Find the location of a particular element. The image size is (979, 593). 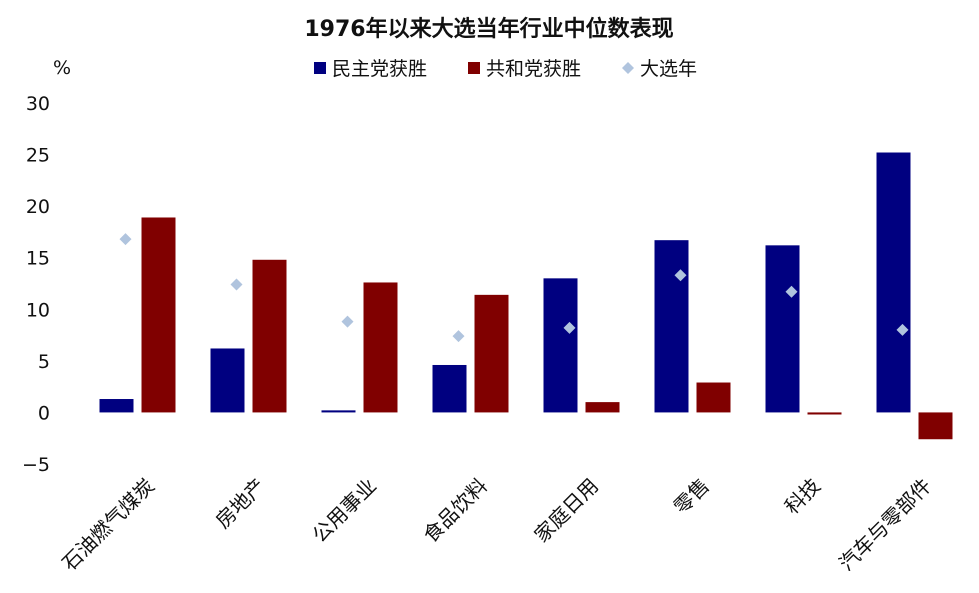

y-tick-label: 25 is located at coordinates (38, 156).